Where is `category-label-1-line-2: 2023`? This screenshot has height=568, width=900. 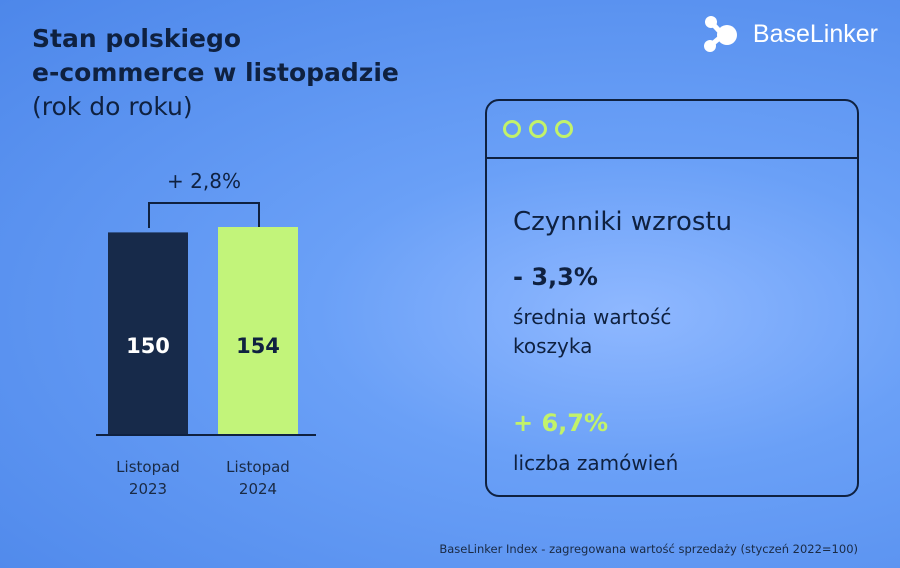 category-label-1-line-2: 2023 is located at coordinates (148, 489).